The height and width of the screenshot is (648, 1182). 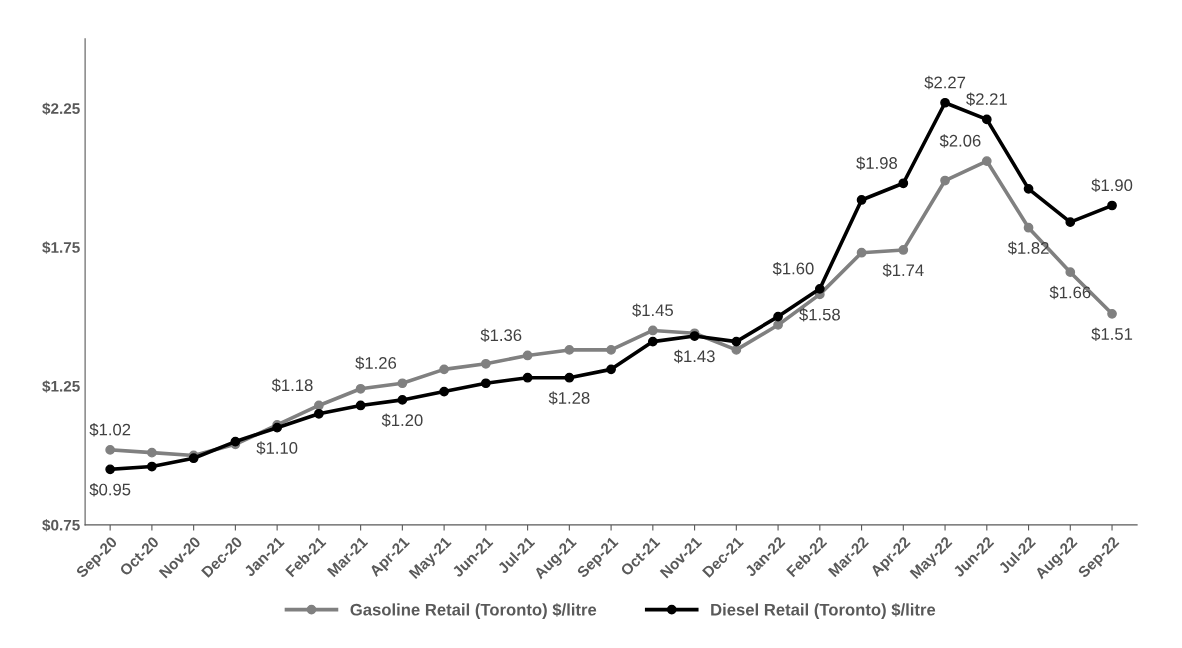 What do you see at coordinates (1112, 334) in the screenshot?
I see `data-label: $1.51` at bounding box center [1112, 334].